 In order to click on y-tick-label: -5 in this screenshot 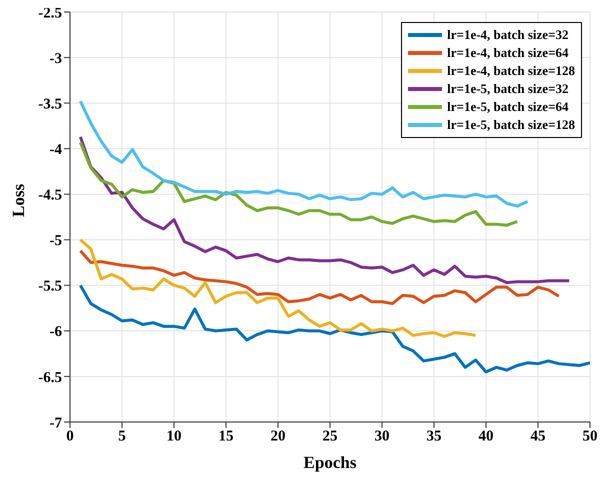, I will do `click(56, 241)`.